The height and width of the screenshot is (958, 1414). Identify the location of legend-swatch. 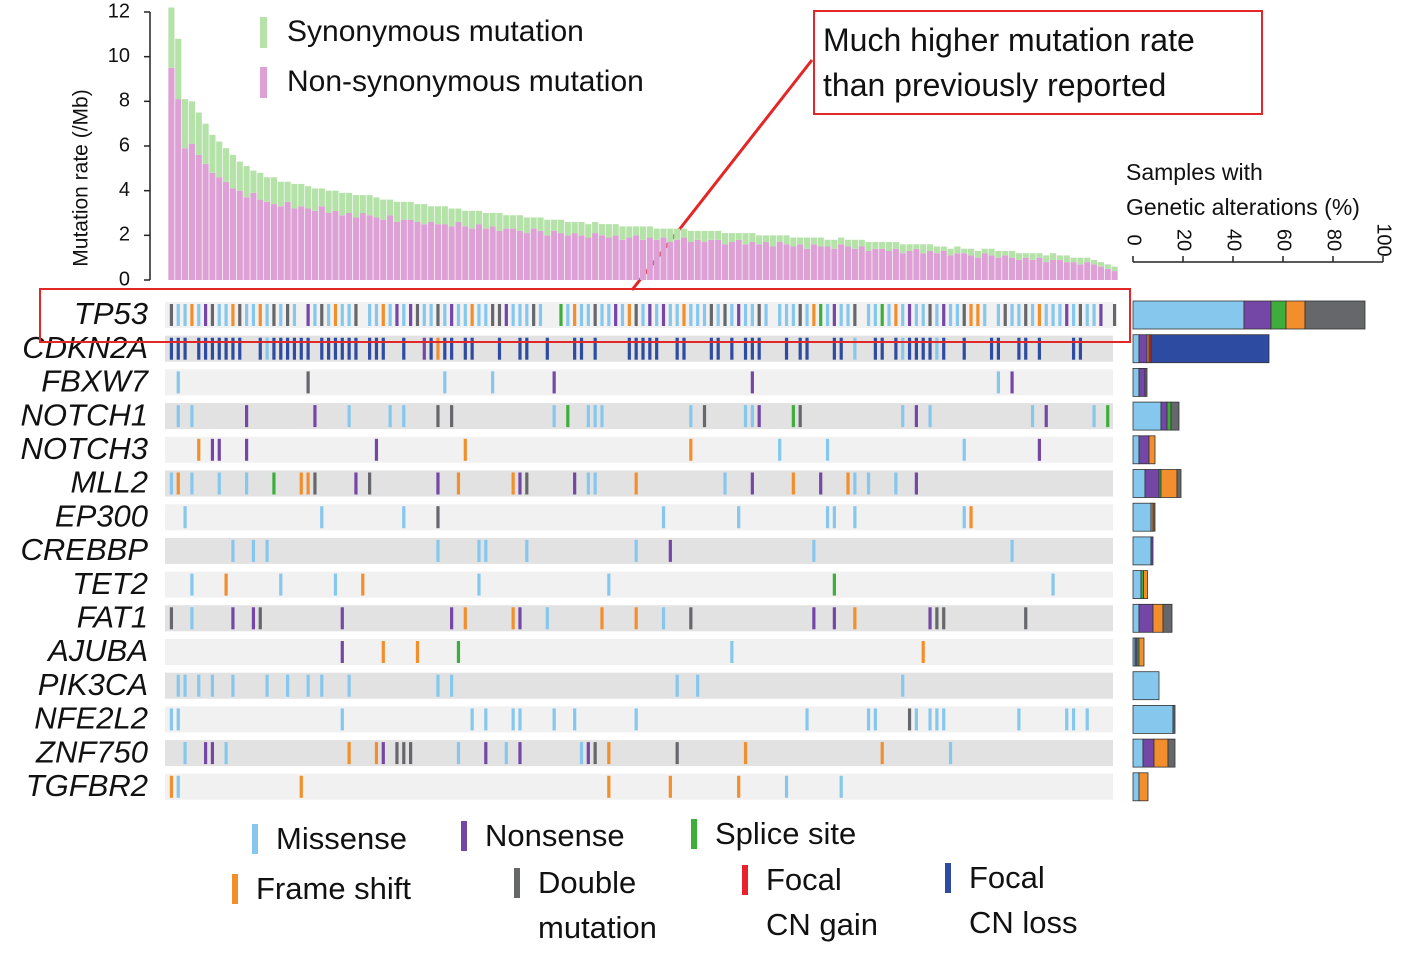
(517, 883).